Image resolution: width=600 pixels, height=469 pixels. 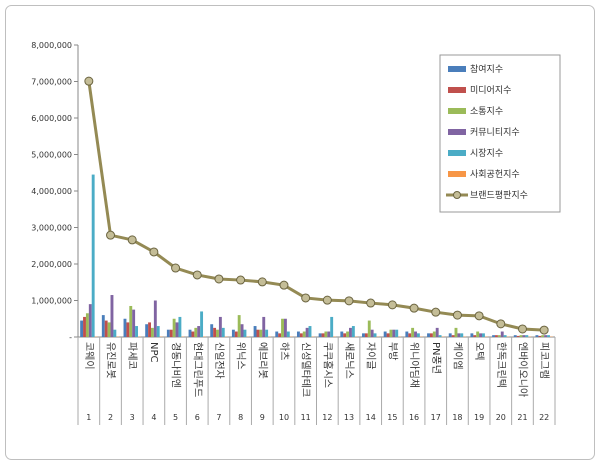 What do you see at coordinates (70, 337) in the screenshot?
I see `y-tick-label: -` at bounding box center [70, 337].